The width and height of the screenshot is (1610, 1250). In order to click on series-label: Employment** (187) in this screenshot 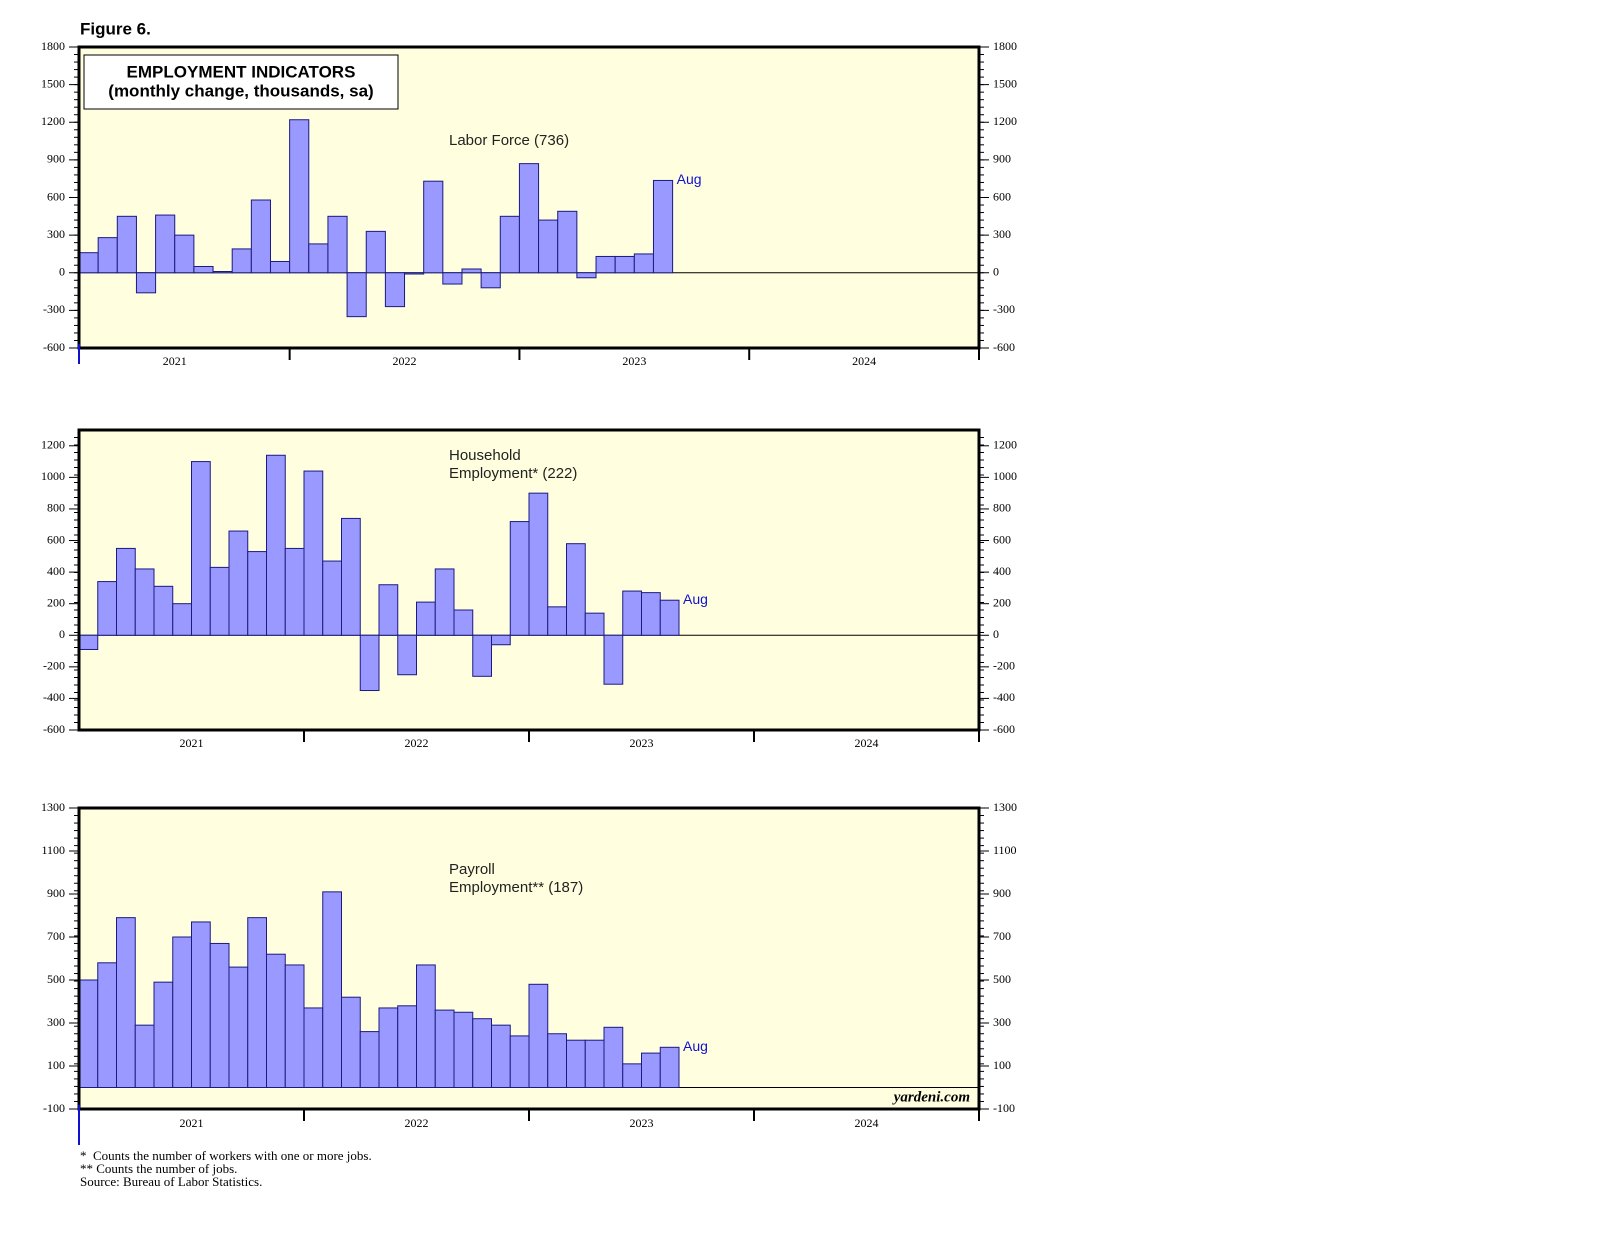, I will do `click(516, 887)`.